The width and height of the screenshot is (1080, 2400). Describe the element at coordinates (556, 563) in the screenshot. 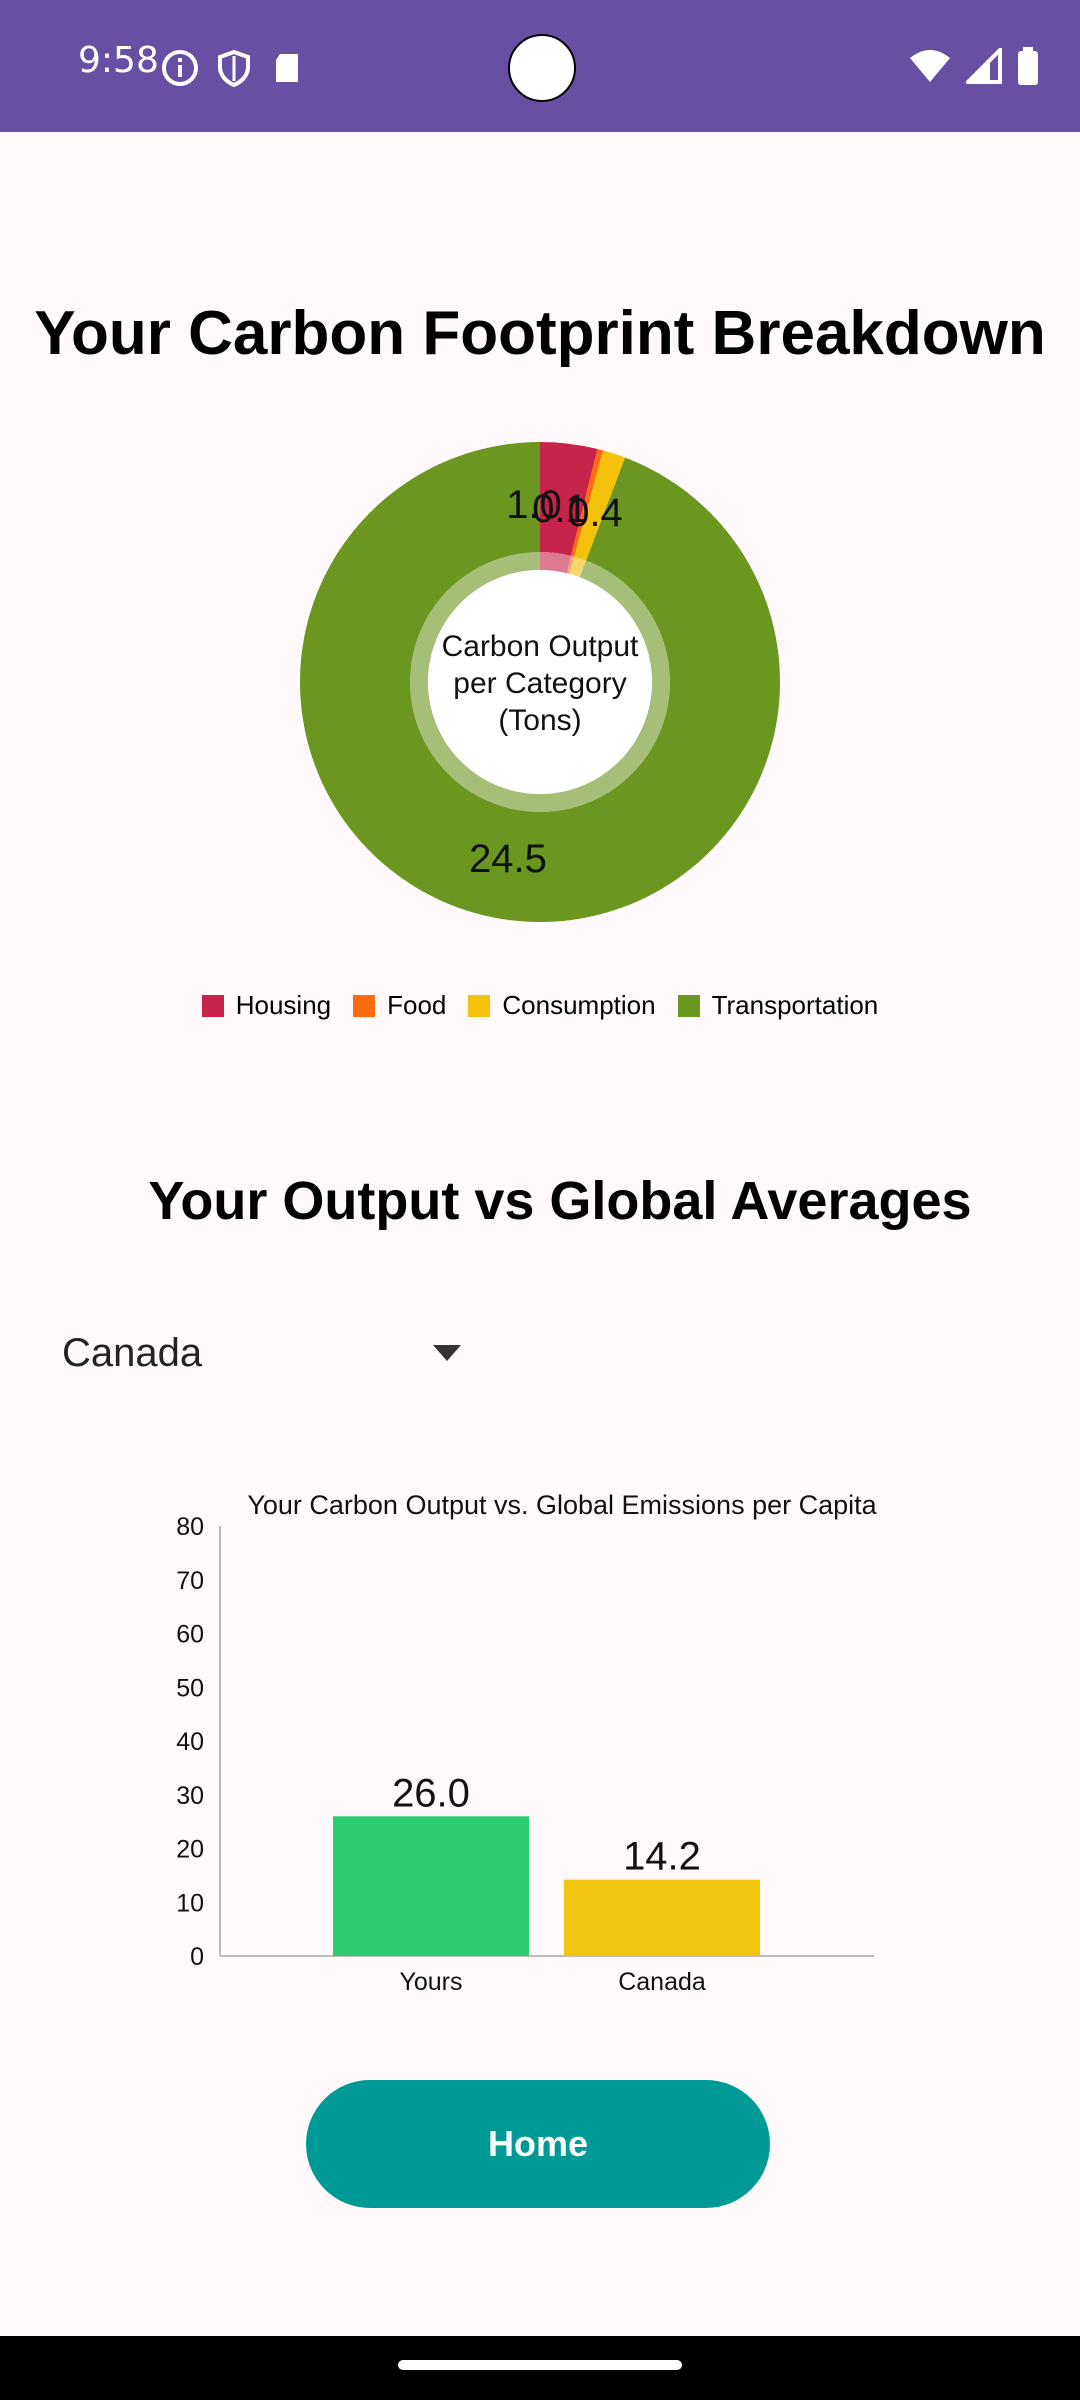

I see `donut-inner-ring-housing` at that location.